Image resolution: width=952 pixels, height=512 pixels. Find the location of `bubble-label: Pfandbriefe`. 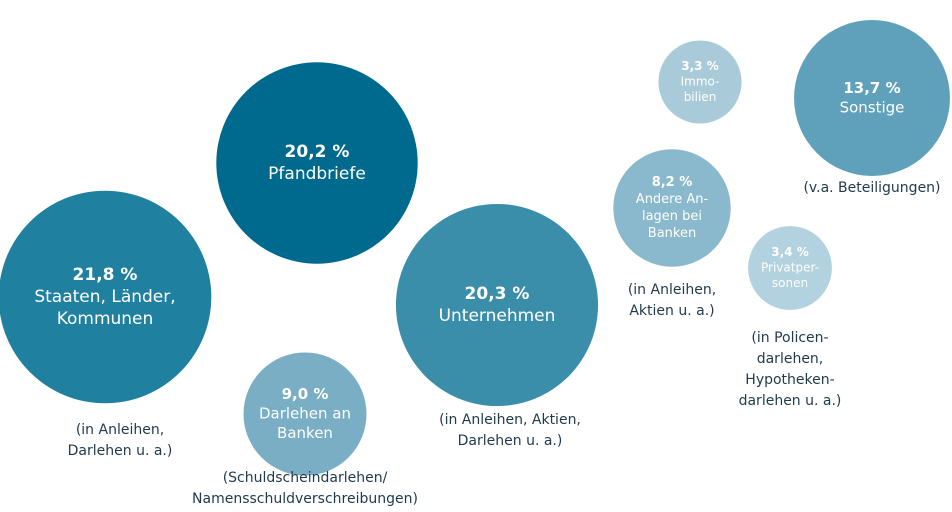

bubble-label: Pfandbriefe is located at coordinates (317, 174).